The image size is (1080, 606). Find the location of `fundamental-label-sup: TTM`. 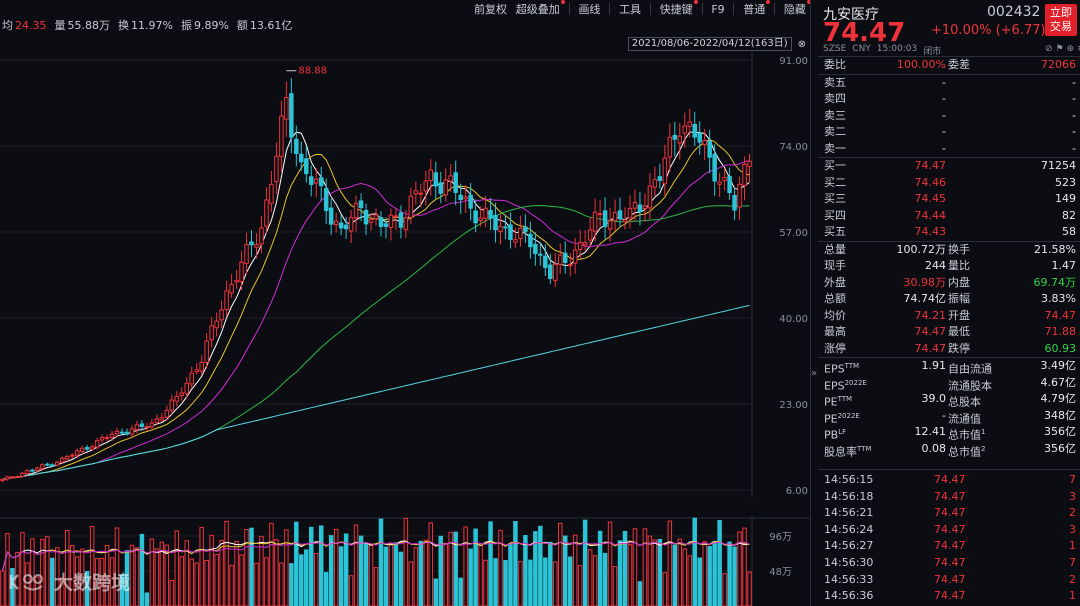

fundamental-label-sup: TTM is located at coordinates (852, 366).